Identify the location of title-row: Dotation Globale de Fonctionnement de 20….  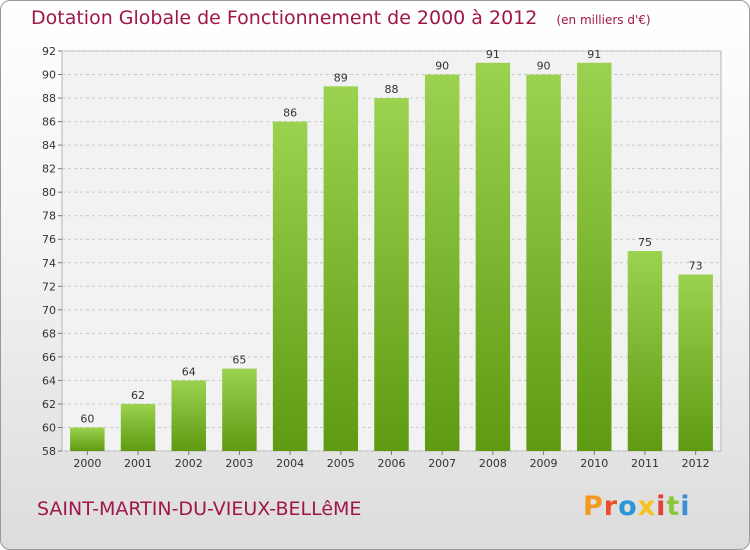
(341, 18).